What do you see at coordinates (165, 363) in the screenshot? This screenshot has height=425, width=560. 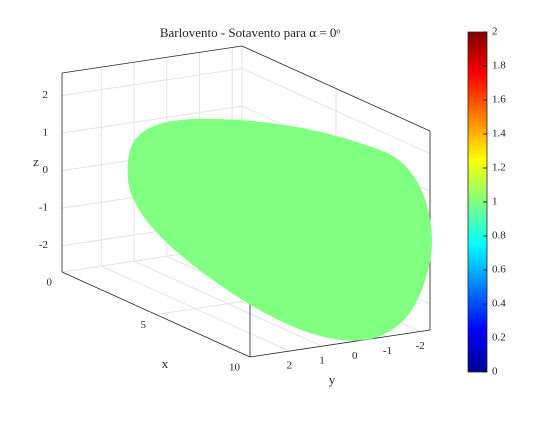 I see `x-axis-label: x` at bounding box center [165, 363].